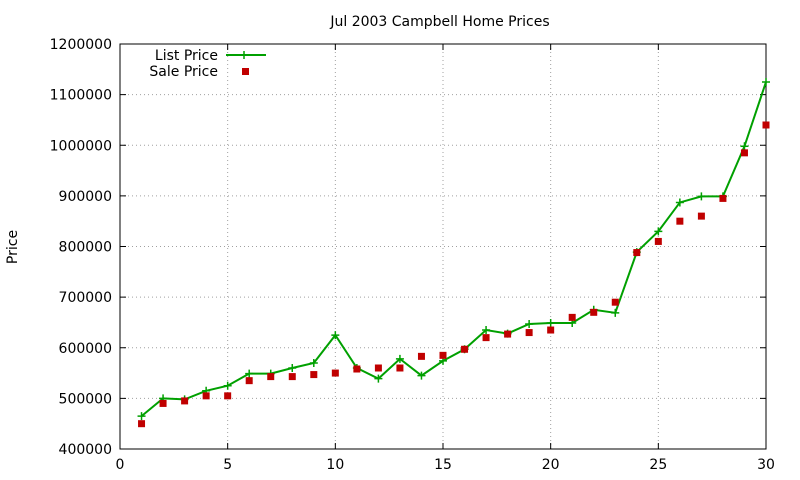  What do you see at coordinates (13, 247) in the screenshot?
I see `y-axis-label: Price` at bounding box center [13, 247].